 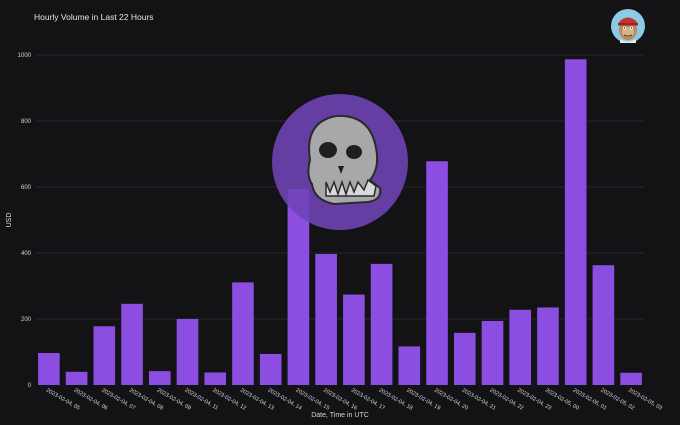 What do you see at coordinates (9, 220) in the screenshot?
I see `y-axis-label: USD` at bounding box center [9, 220].